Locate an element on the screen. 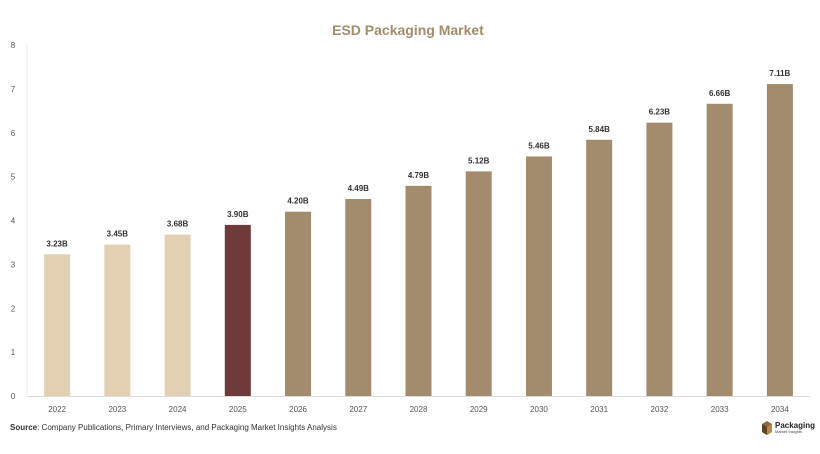 The height and width of the screenshot is (454, 820). y-axis: 0 1 2 3 4 5 6 7 8 is located at coordinates (13, 221).